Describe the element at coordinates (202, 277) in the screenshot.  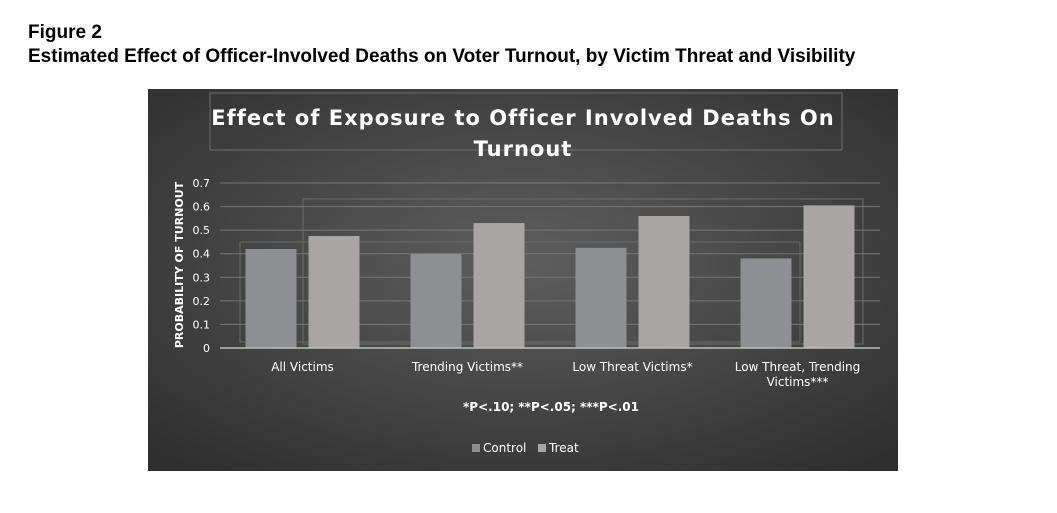
I see `y-tick-label: 0.3` at that location.